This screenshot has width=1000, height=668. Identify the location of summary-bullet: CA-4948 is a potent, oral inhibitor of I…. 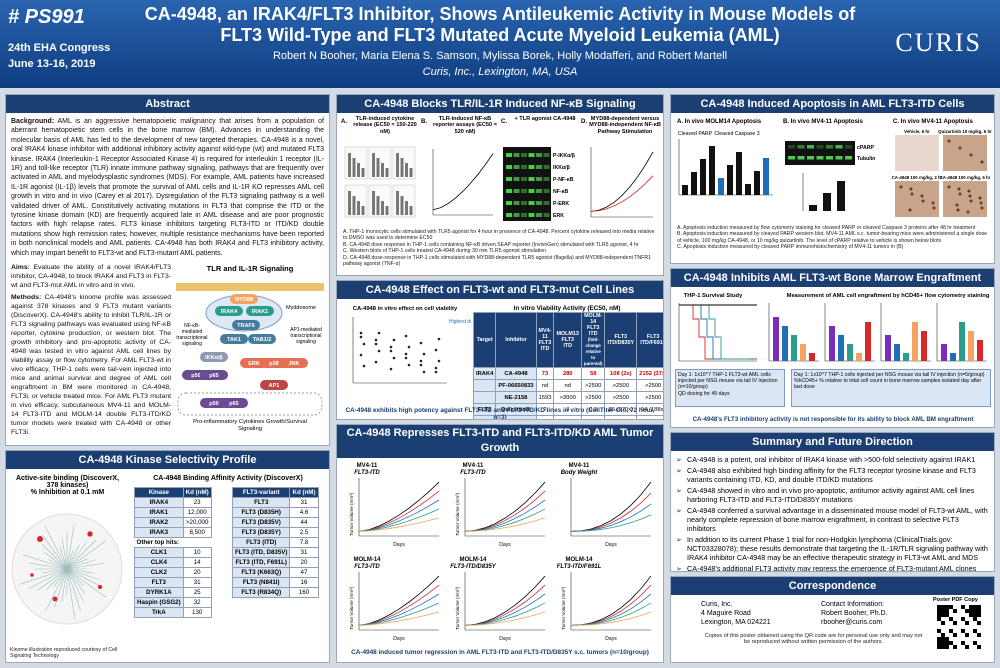
(832, 459).